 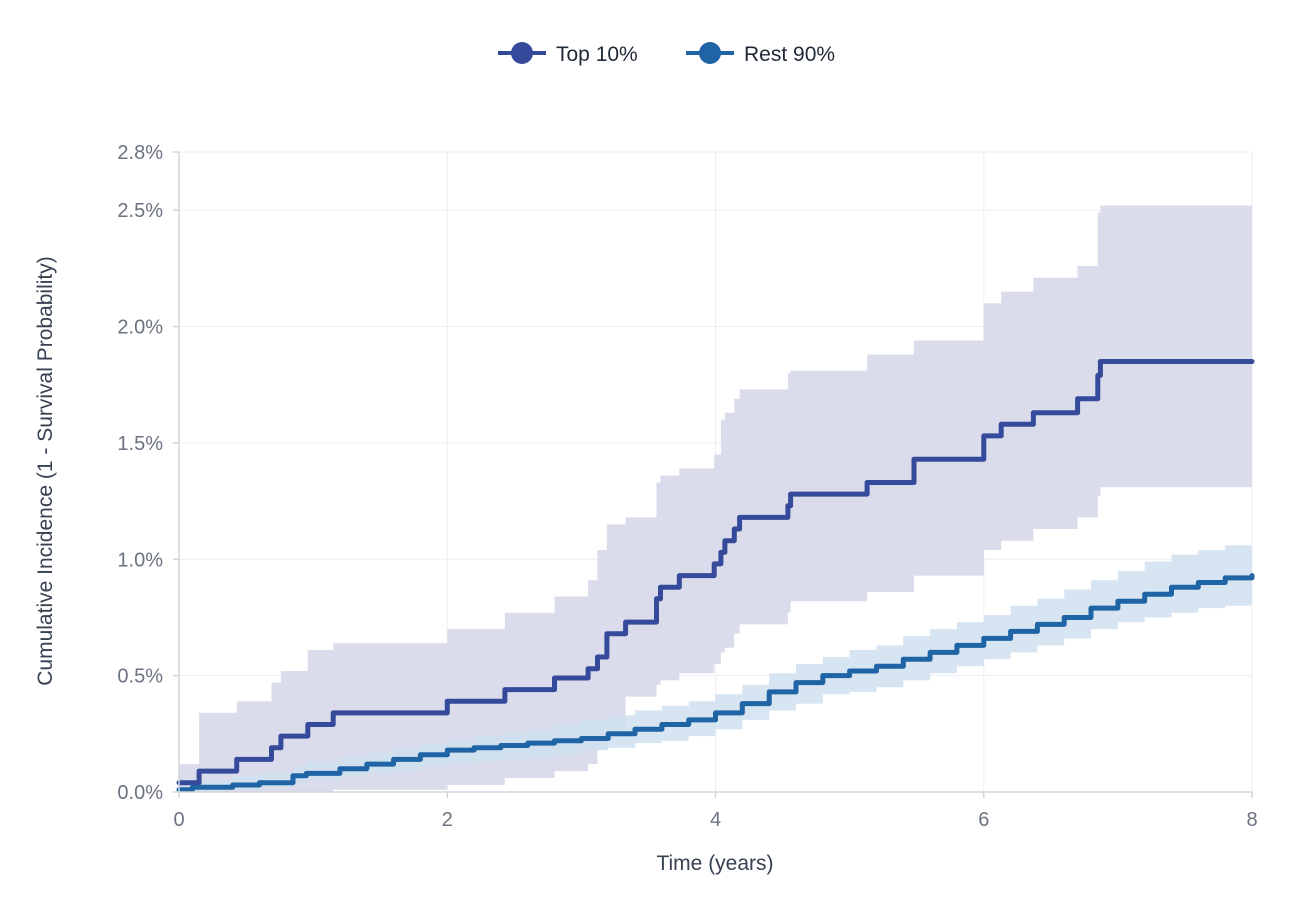 I want to click on legend-label: Rest 90%, so click(x=789, y=54).